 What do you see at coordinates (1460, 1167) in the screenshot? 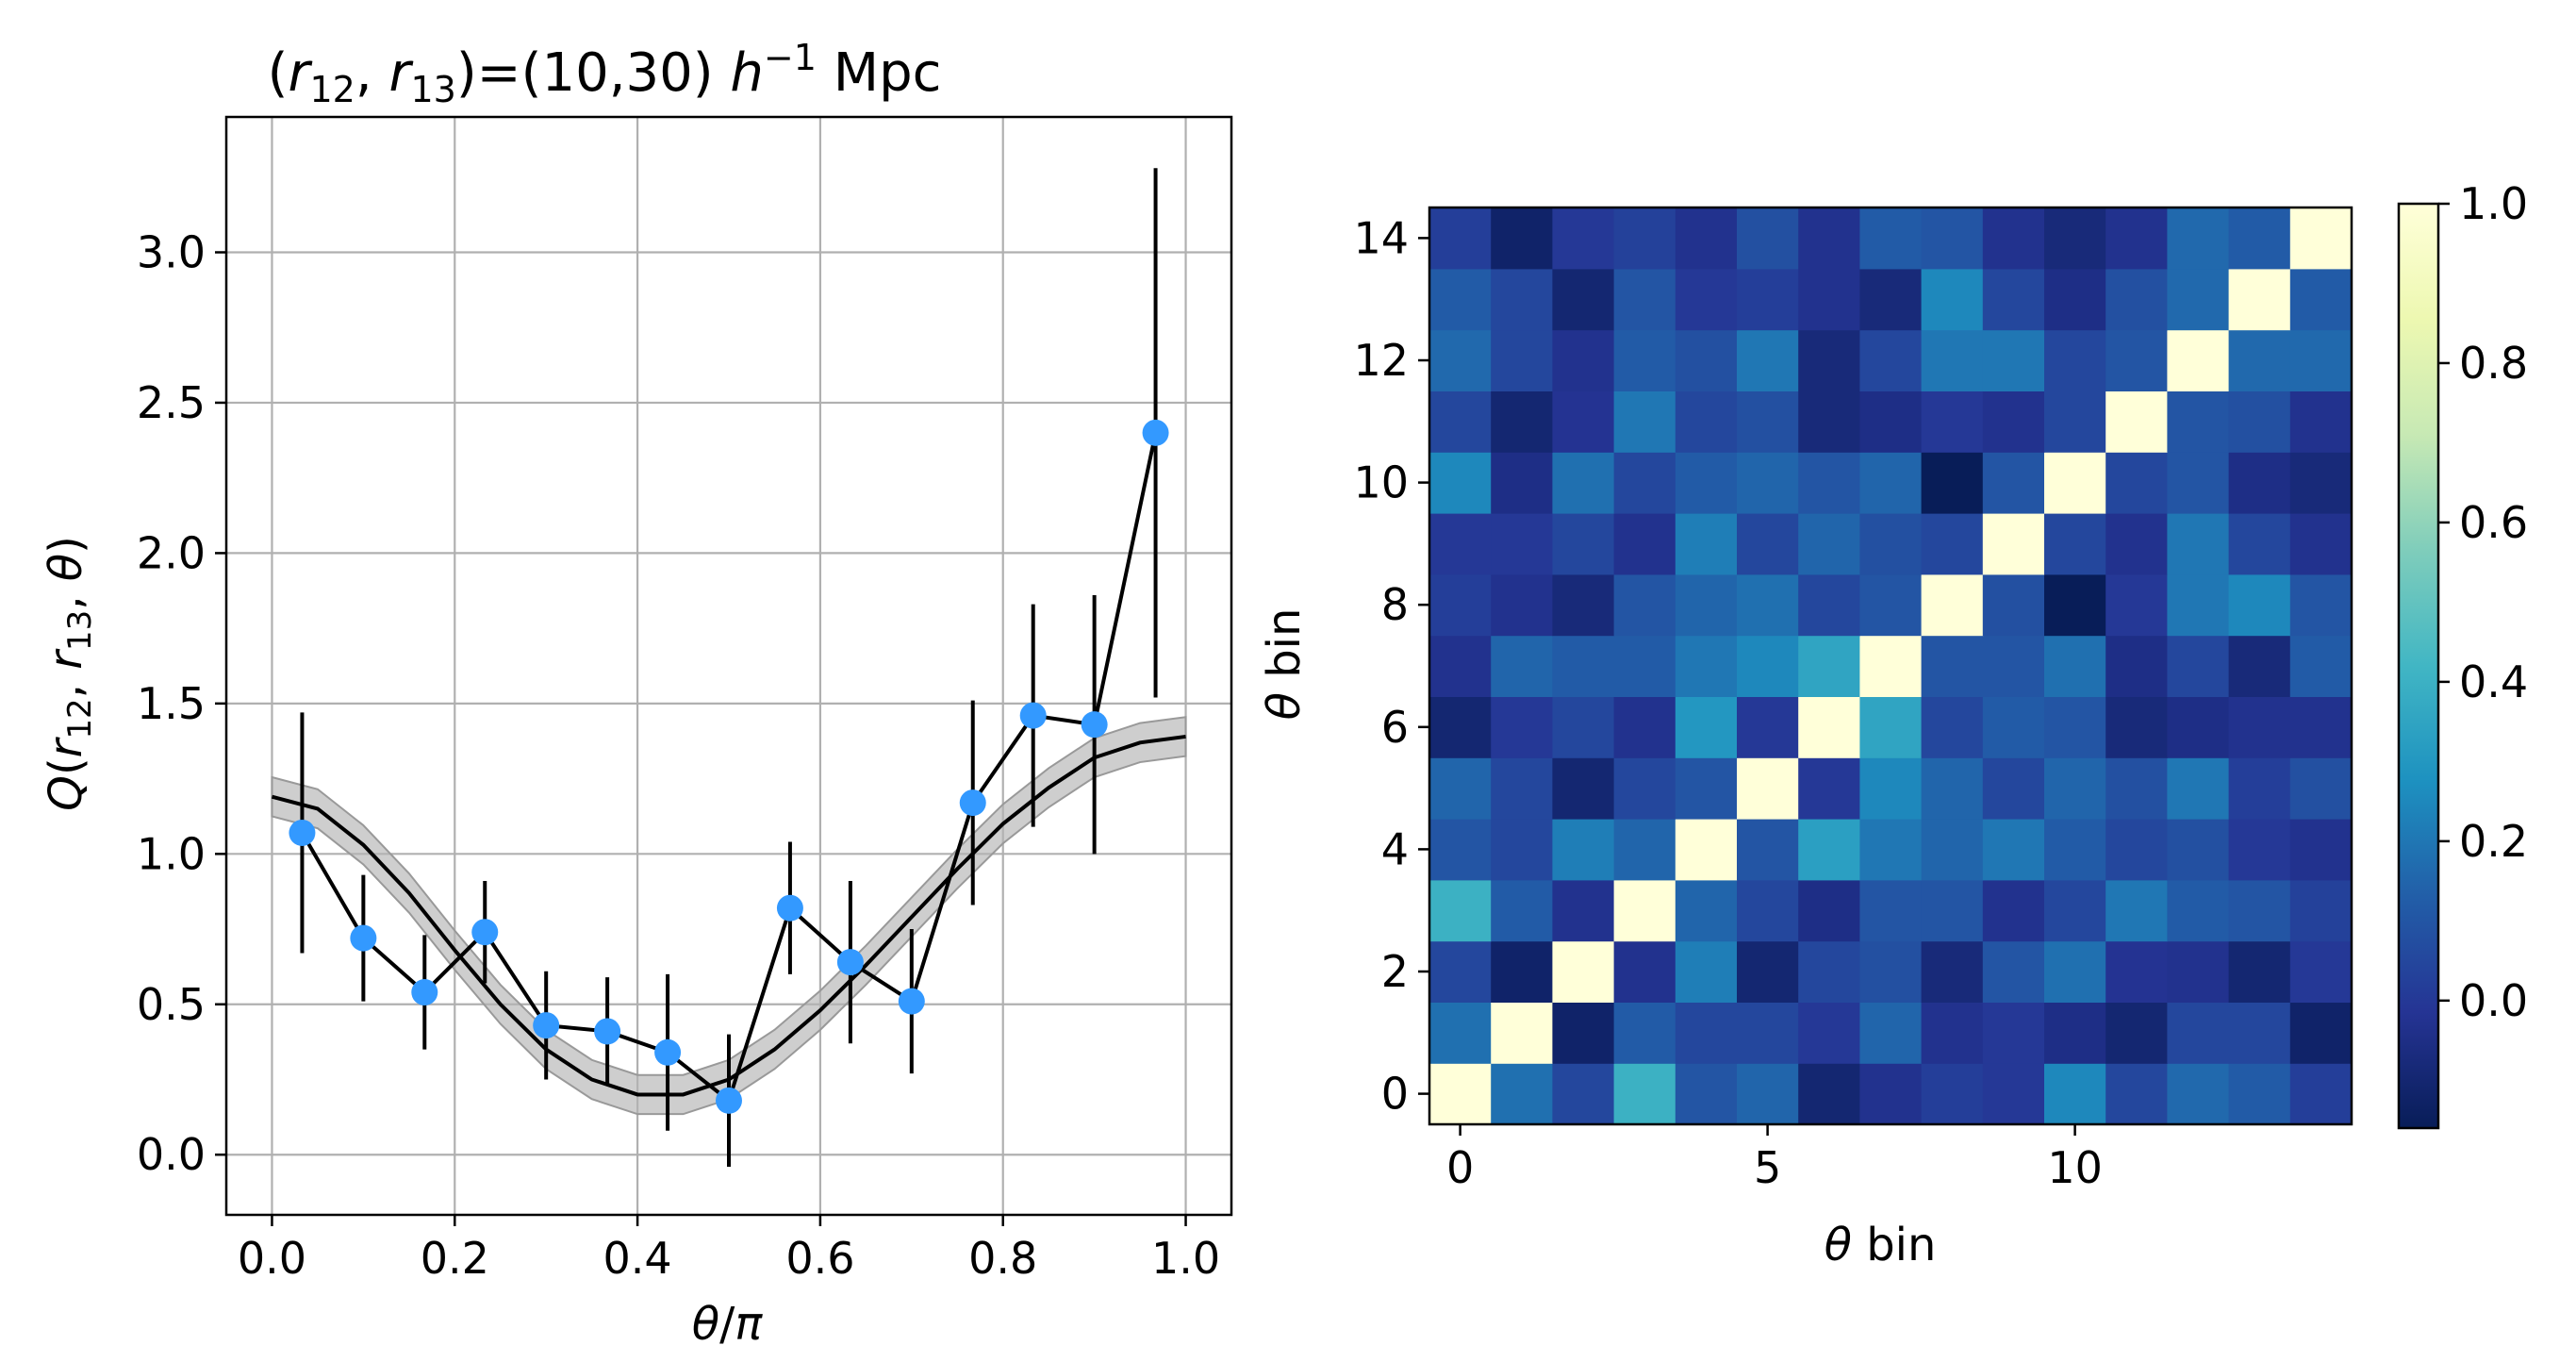
I see `x-tick-label: 0` at bounding box center [1460, 1167].